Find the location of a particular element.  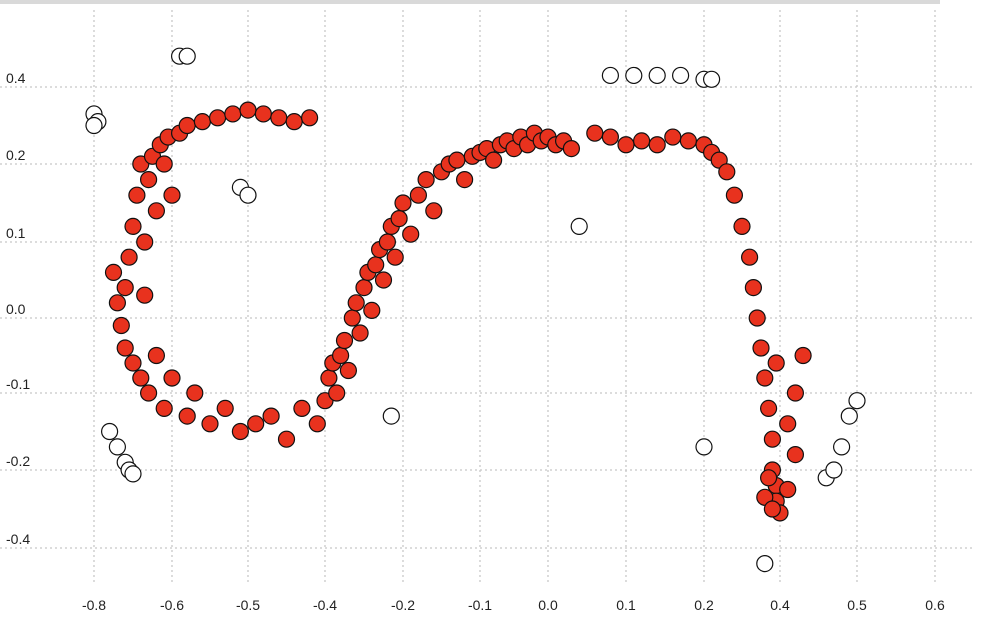

x-tick-label: -0.1 is located at coordinates (480, 605).